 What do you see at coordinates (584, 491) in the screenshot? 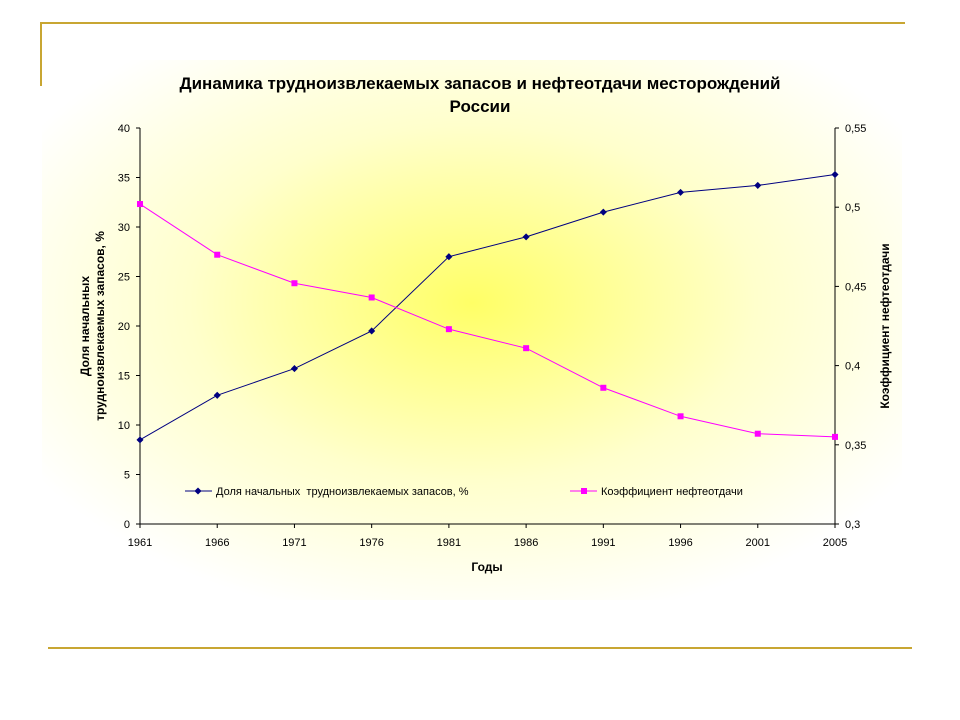
I see `legend-marker-series2` at bounding box center [584, 491].